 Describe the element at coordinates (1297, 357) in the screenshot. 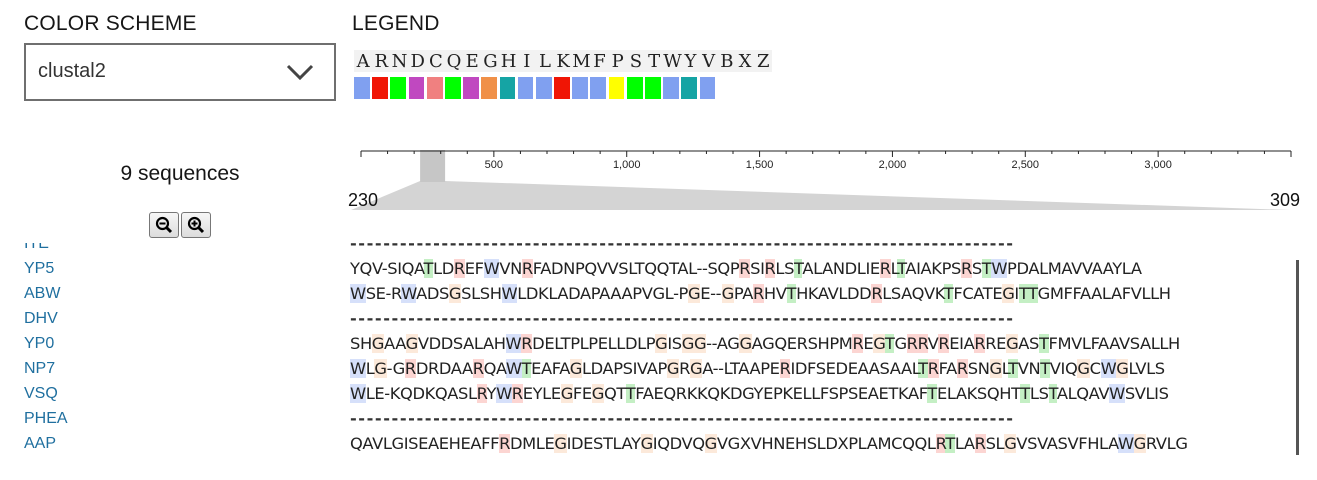

I see `alignment-scrollbar` at that location.